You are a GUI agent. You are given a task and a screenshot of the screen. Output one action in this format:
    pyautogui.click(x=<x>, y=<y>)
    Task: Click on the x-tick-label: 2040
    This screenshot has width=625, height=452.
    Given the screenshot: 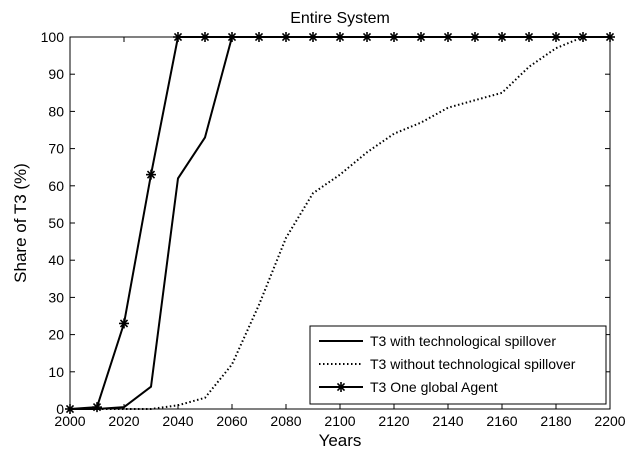 What is the action you would take?
    pyautogui.click(x=177, y=421)
    